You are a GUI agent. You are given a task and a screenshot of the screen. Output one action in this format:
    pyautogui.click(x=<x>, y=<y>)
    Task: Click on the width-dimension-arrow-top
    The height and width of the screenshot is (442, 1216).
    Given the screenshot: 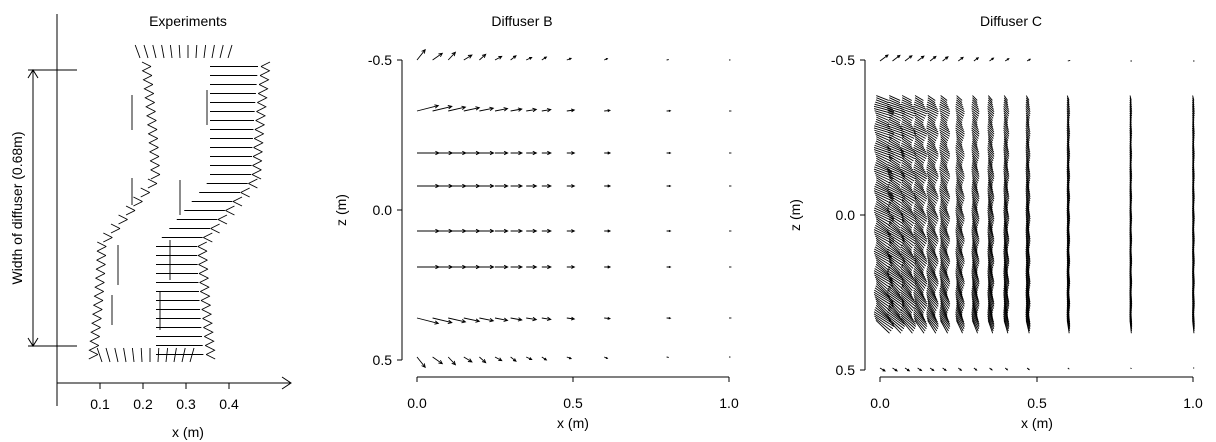 What is the action you would take?
    pyautogui.click(x=33, y=74)
    